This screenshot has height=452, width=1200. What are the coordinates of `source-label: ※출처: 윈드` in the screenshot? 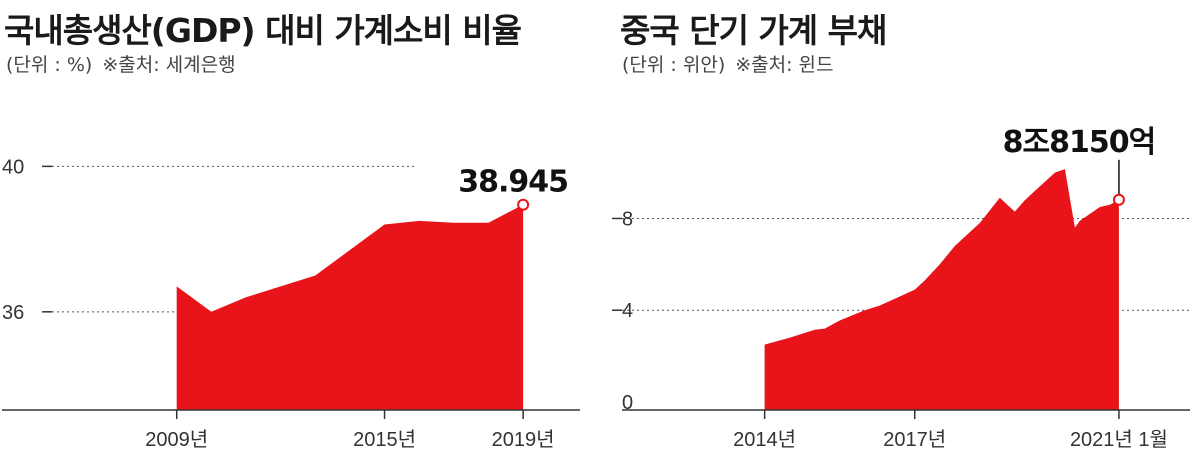 It's located at (784, 65).